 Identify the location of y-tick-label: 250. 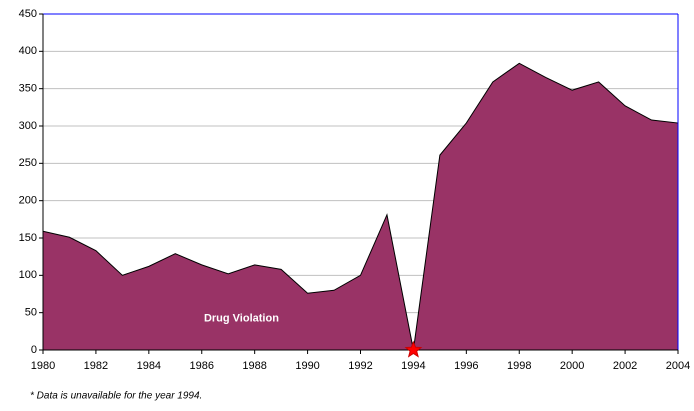
(28, 163).